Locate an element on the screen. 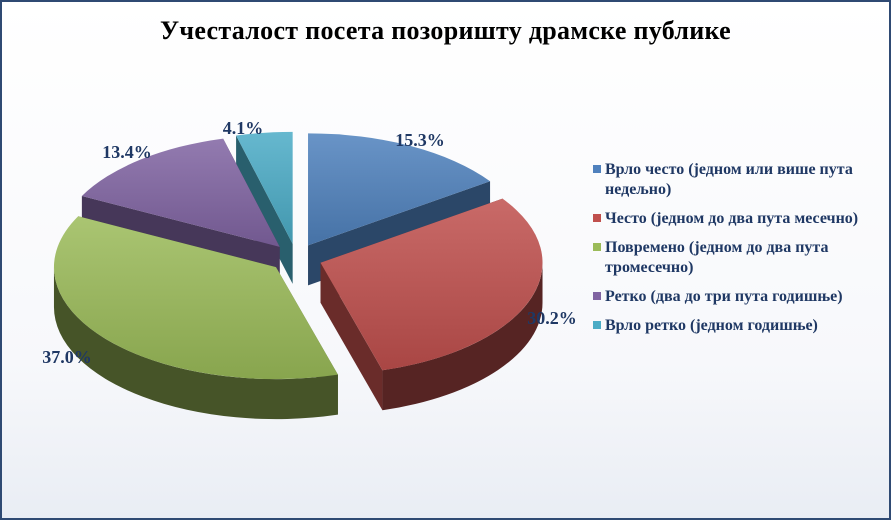 The image size is (891, 520). legend-label: Врло ретко (једном годишње) is located at coordinates (711, 325).